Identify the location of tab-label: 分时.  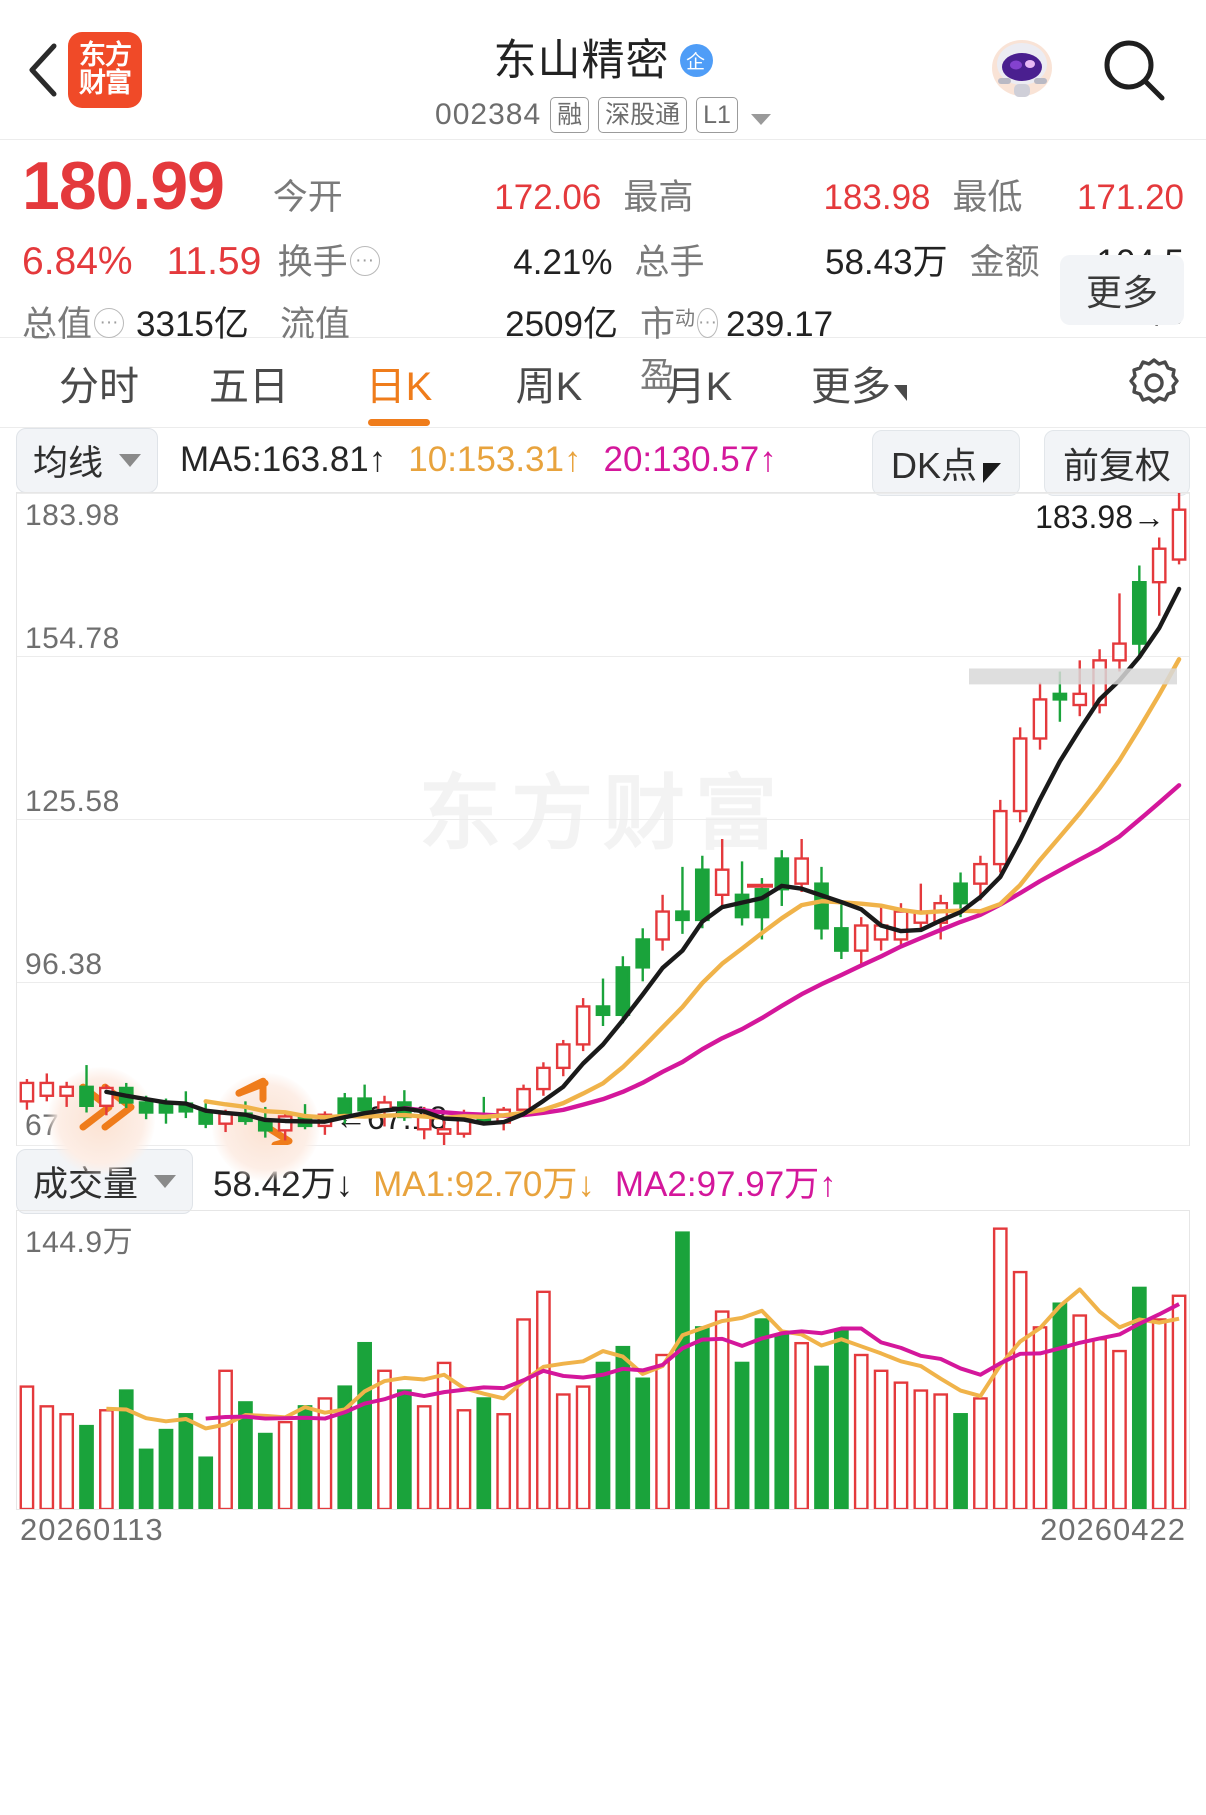
(99, 386).